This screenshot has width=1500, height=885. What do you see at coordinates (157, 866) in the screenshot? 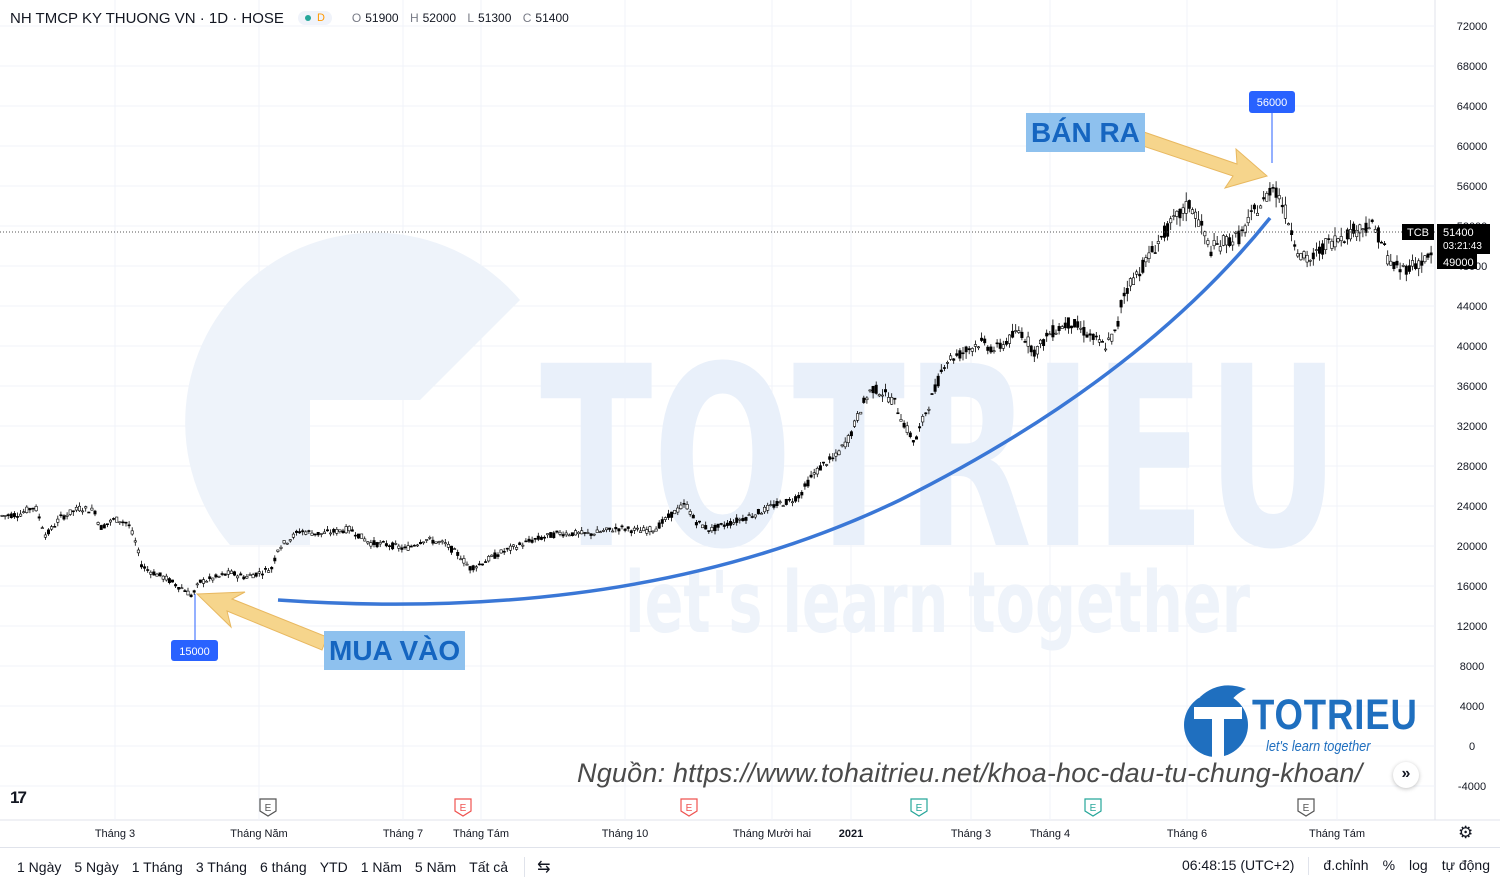
I see `range-button: 1 Tháng` at bounding box center [157, 866].